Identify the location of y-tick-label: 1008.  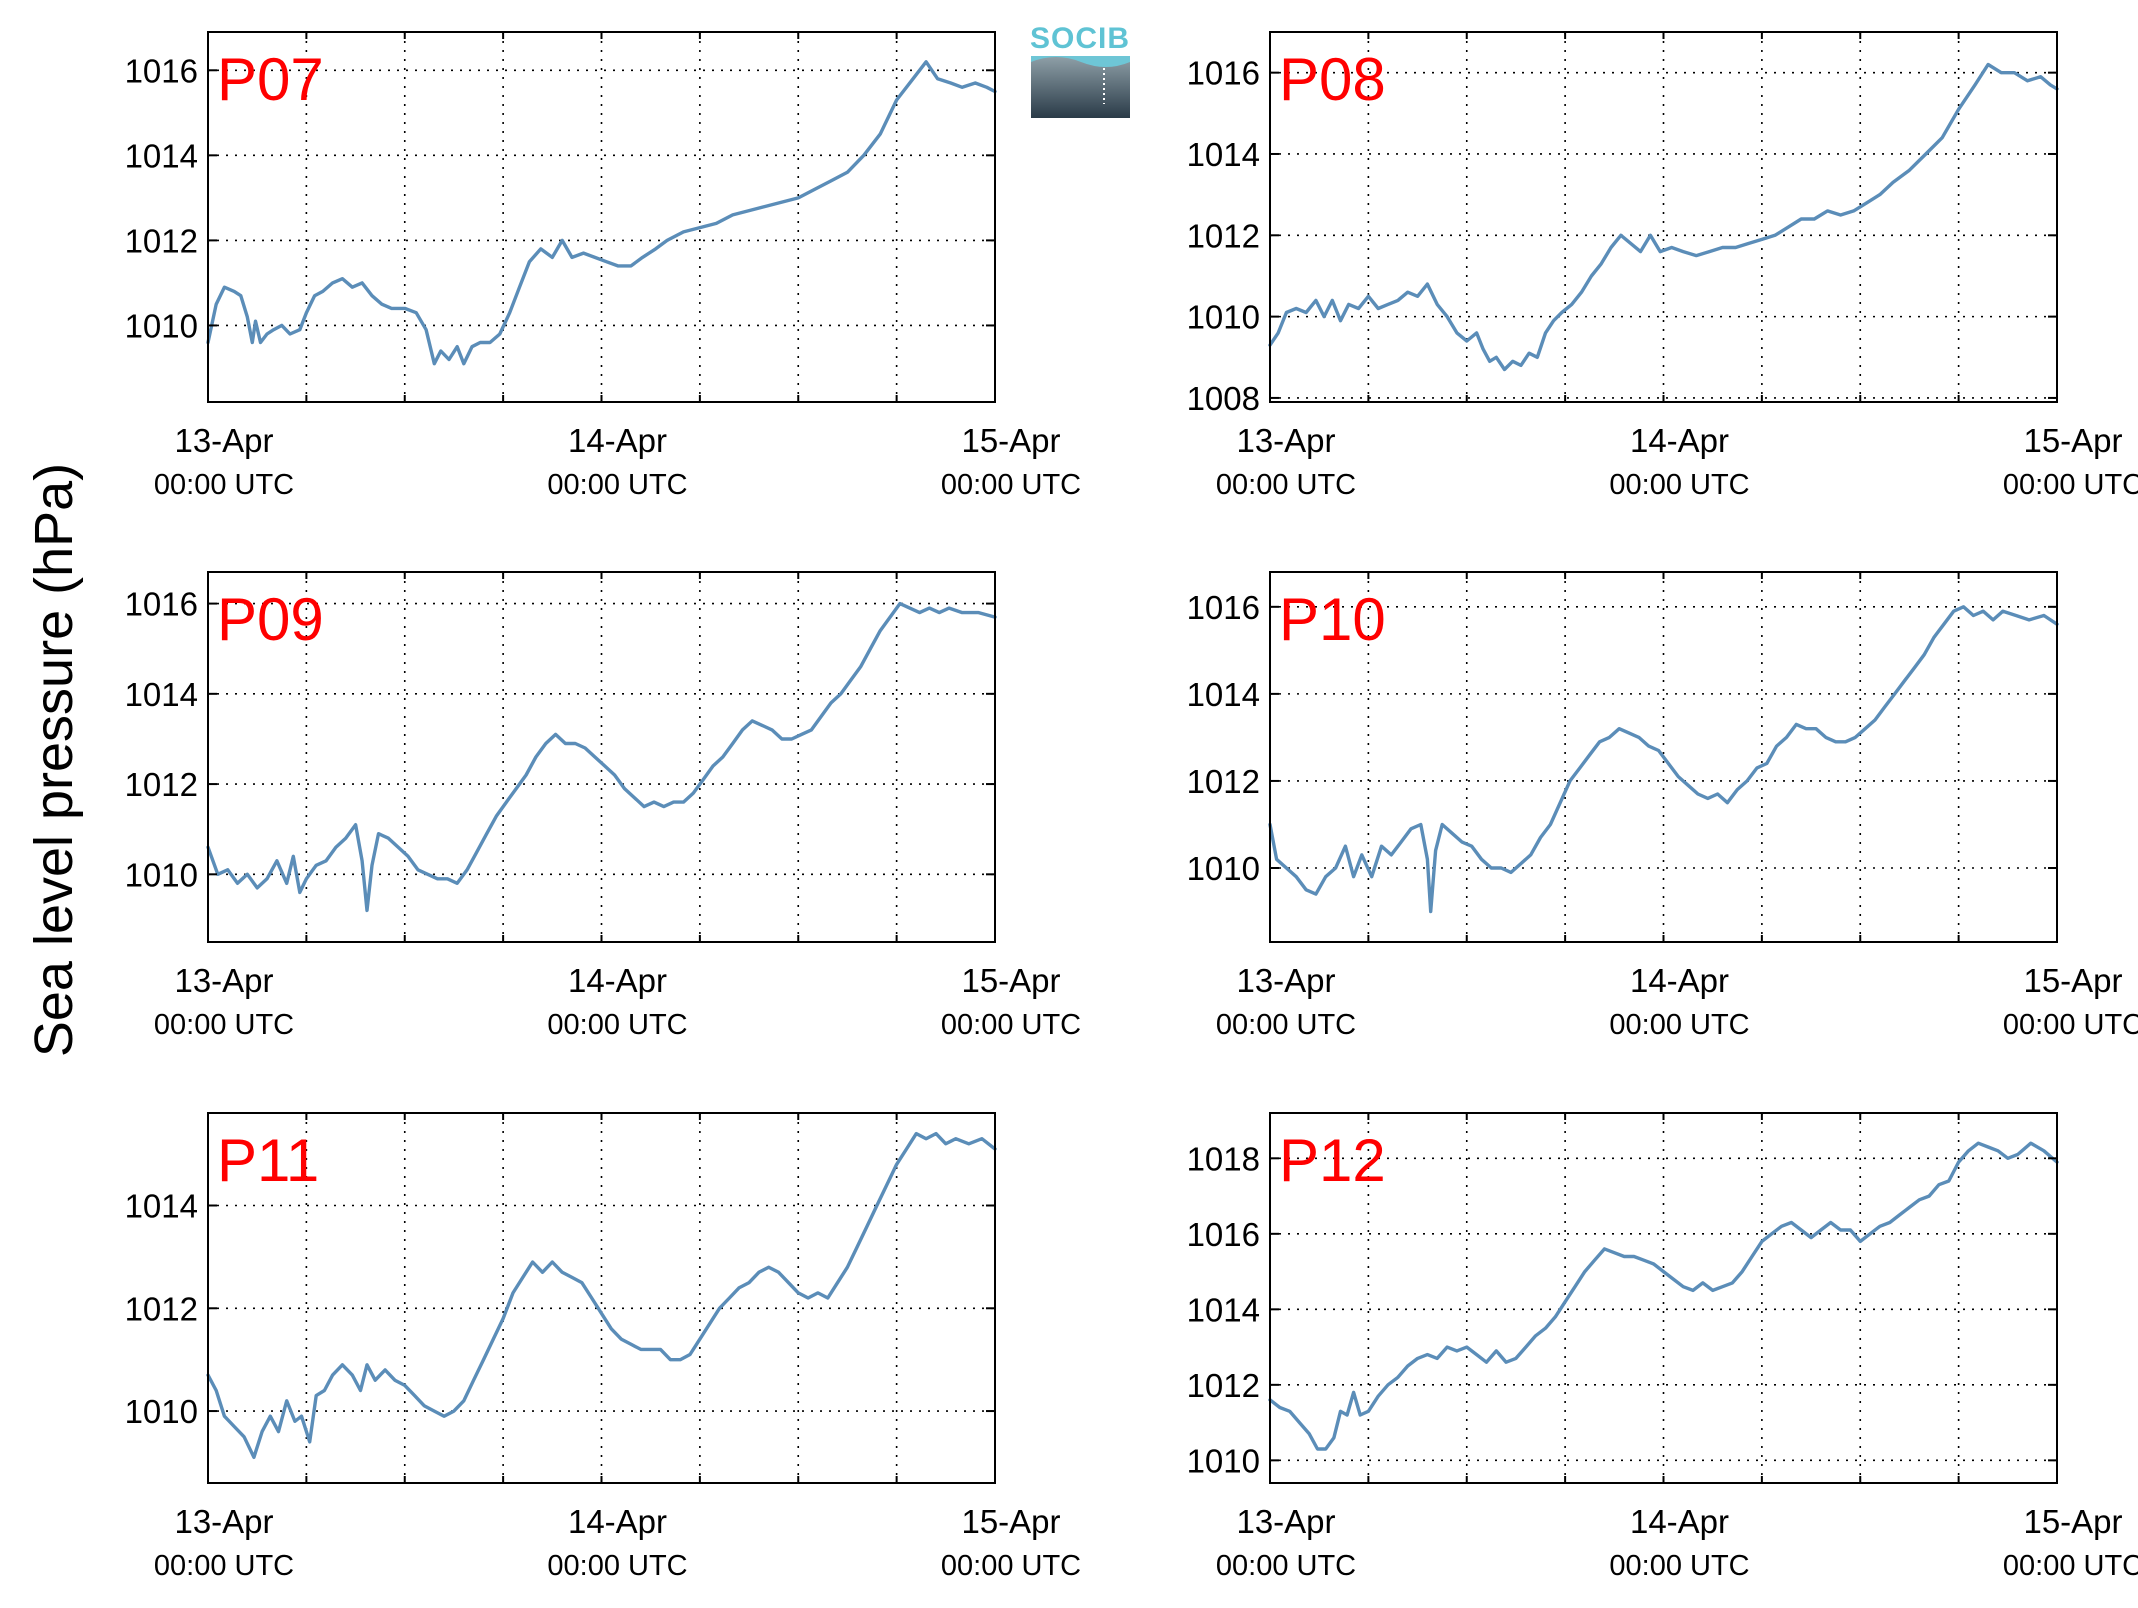
(1223, 398).